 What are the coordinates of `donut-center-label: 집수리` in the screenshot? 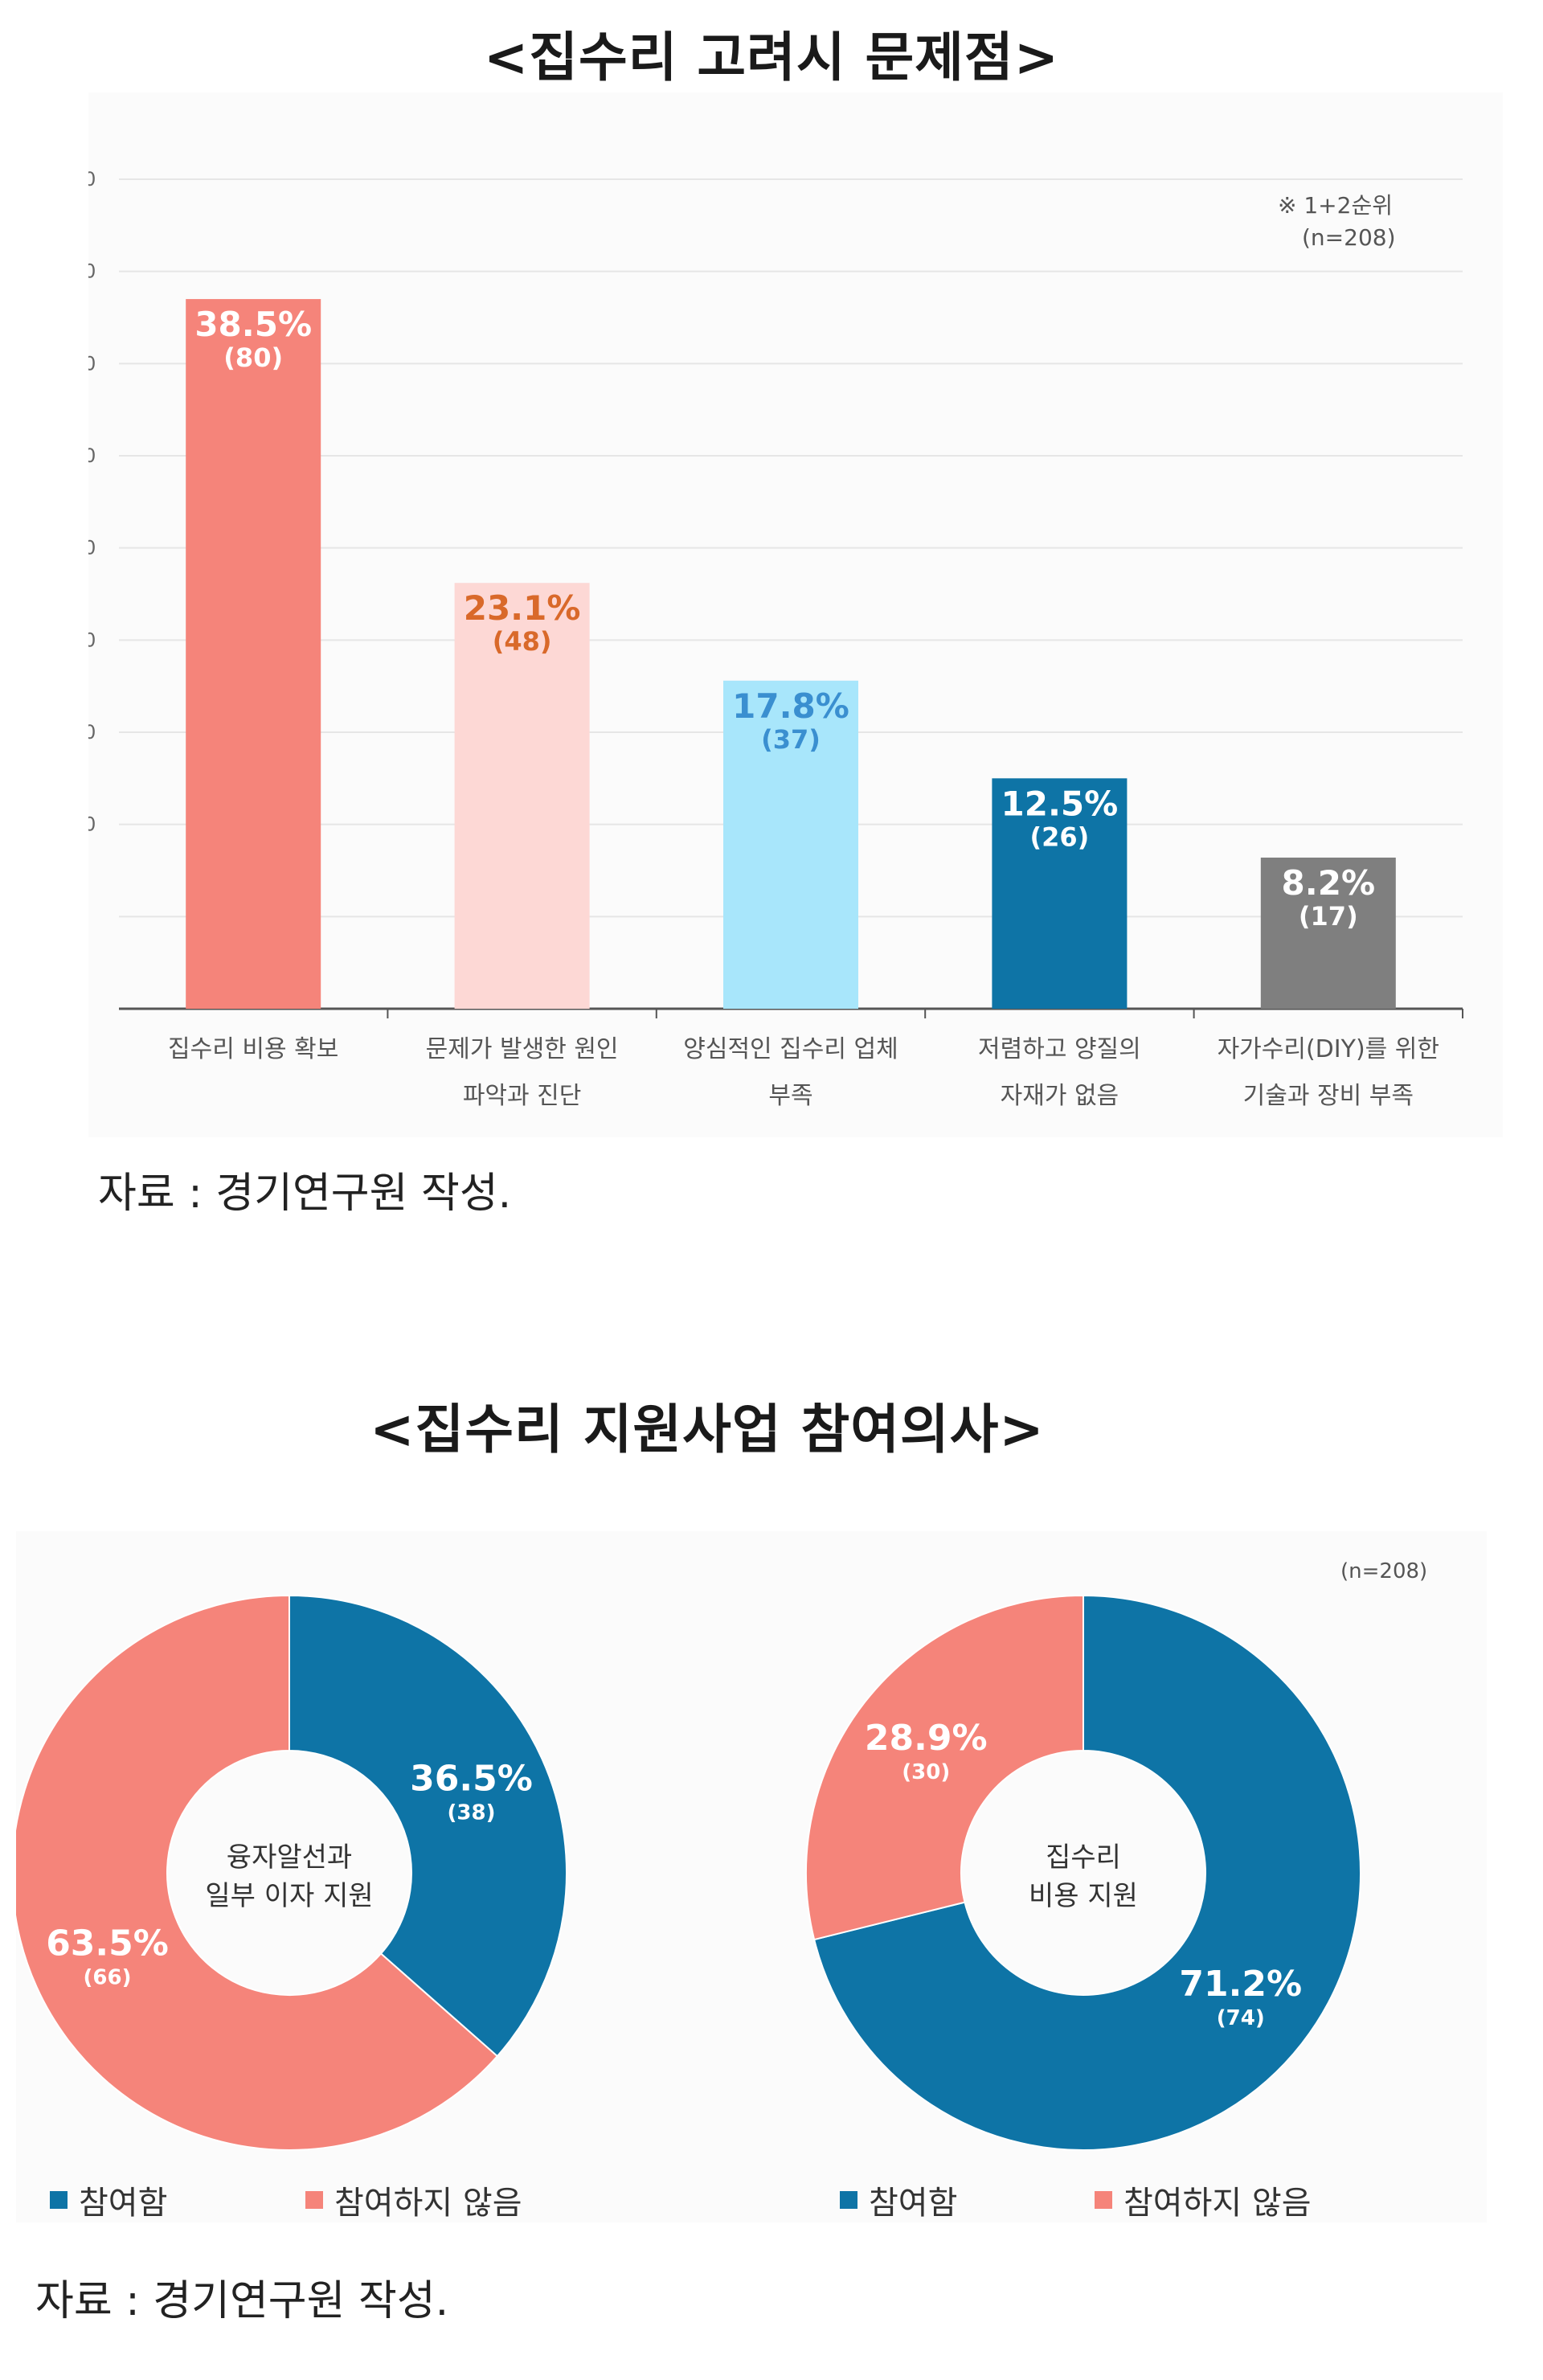 It's located at (1083, 1858).